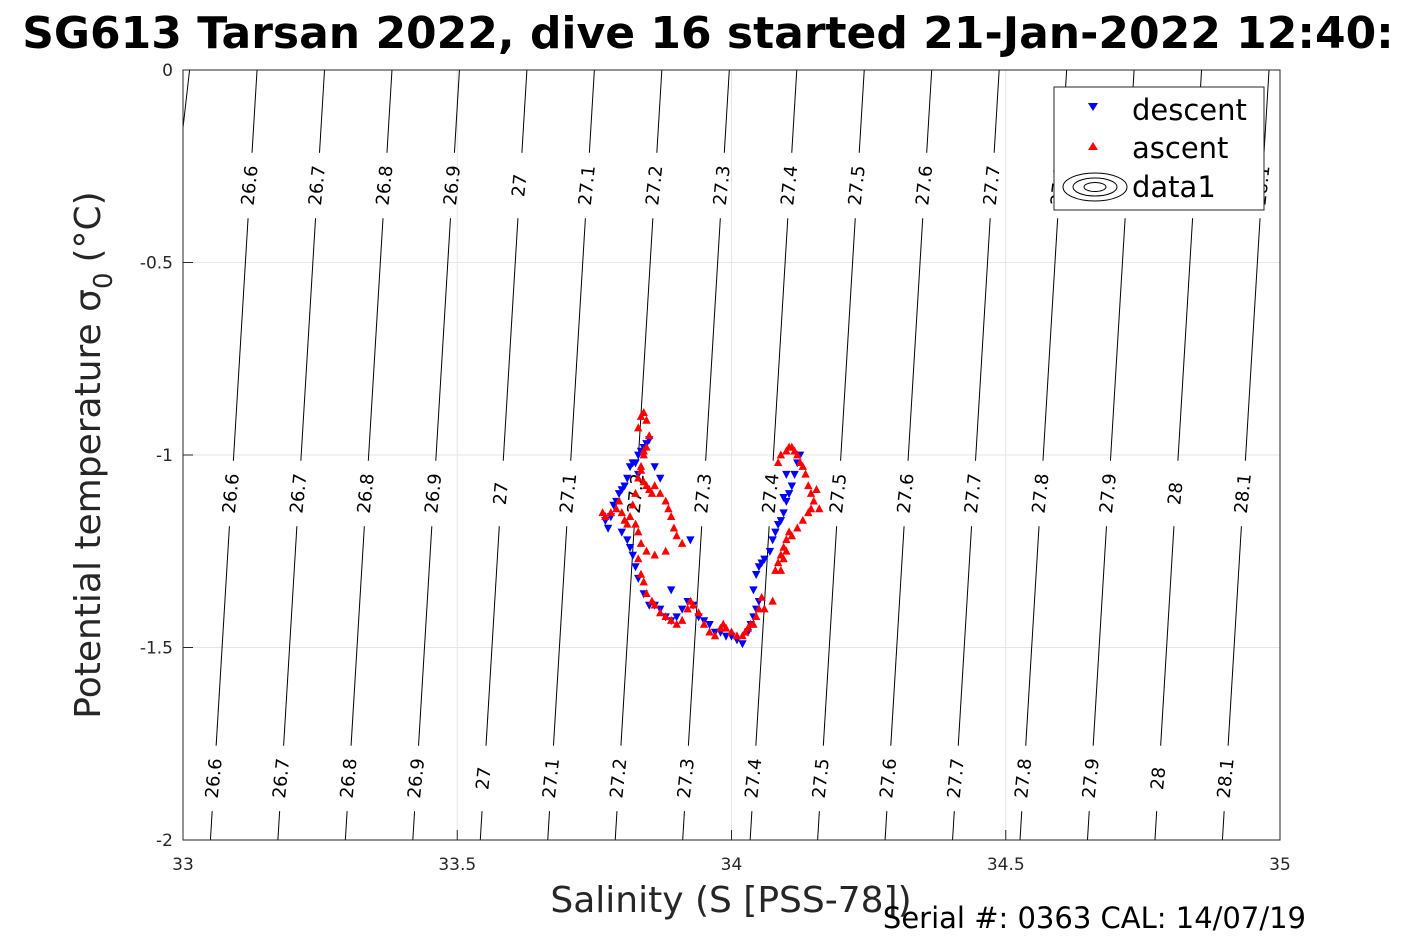  I want to click on isopycnal-line-26.7-seg-2, so click(290, 636).